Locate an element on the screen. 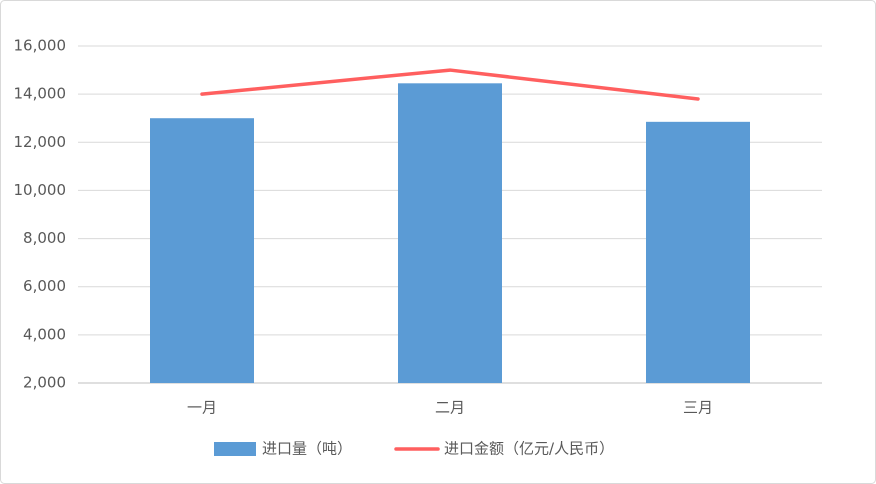 The width and height of the screenshot is (876, 484). x-tick-label: 三月 is located at coordinates (698, 408).